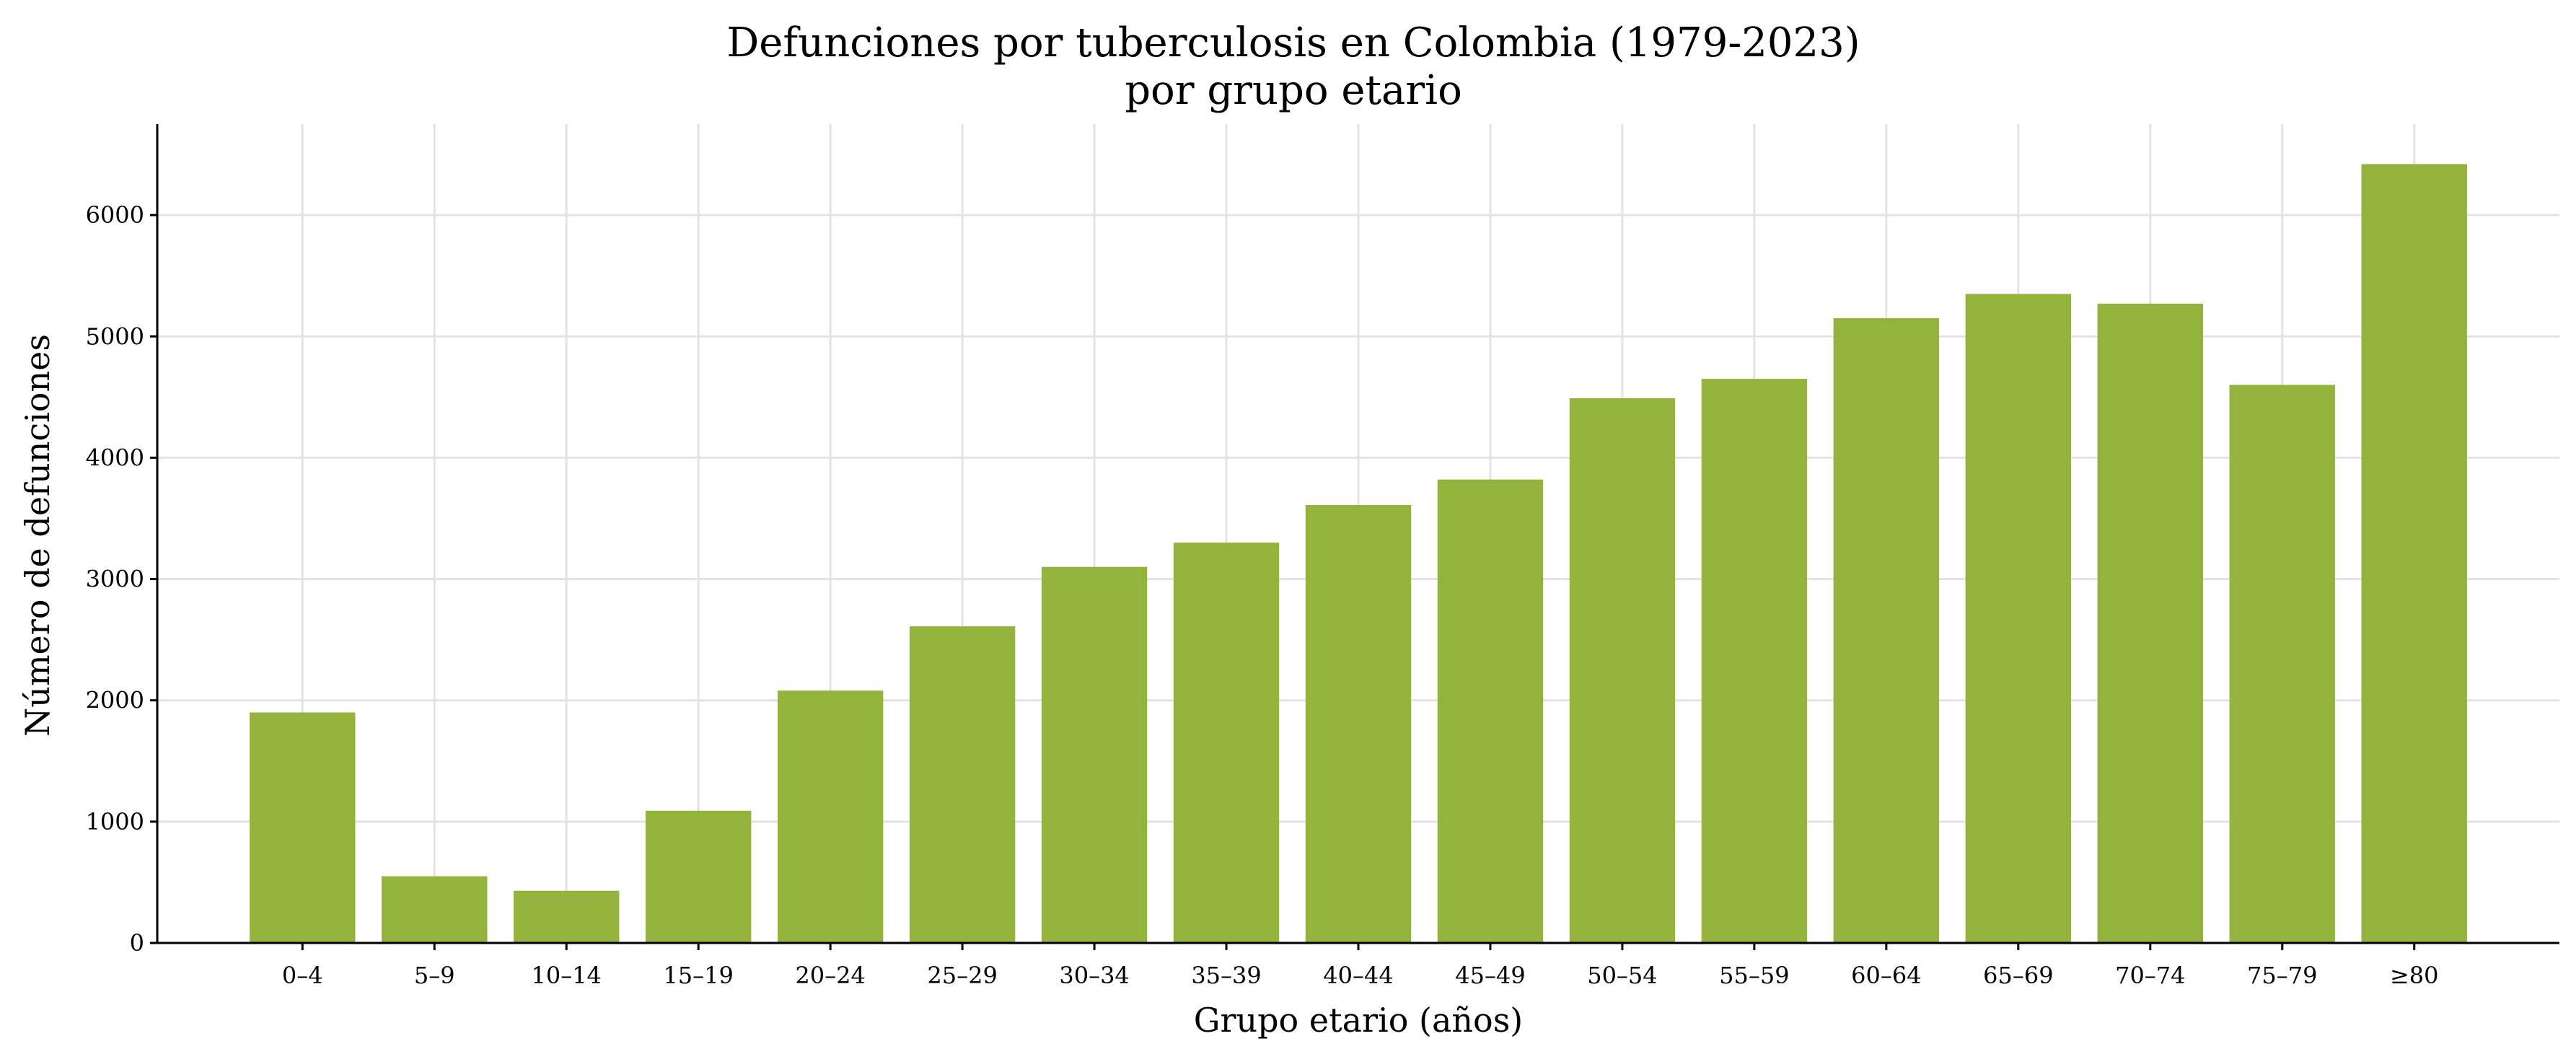  I want to click on x-tick-label: 55–59, so click(1754, 975).